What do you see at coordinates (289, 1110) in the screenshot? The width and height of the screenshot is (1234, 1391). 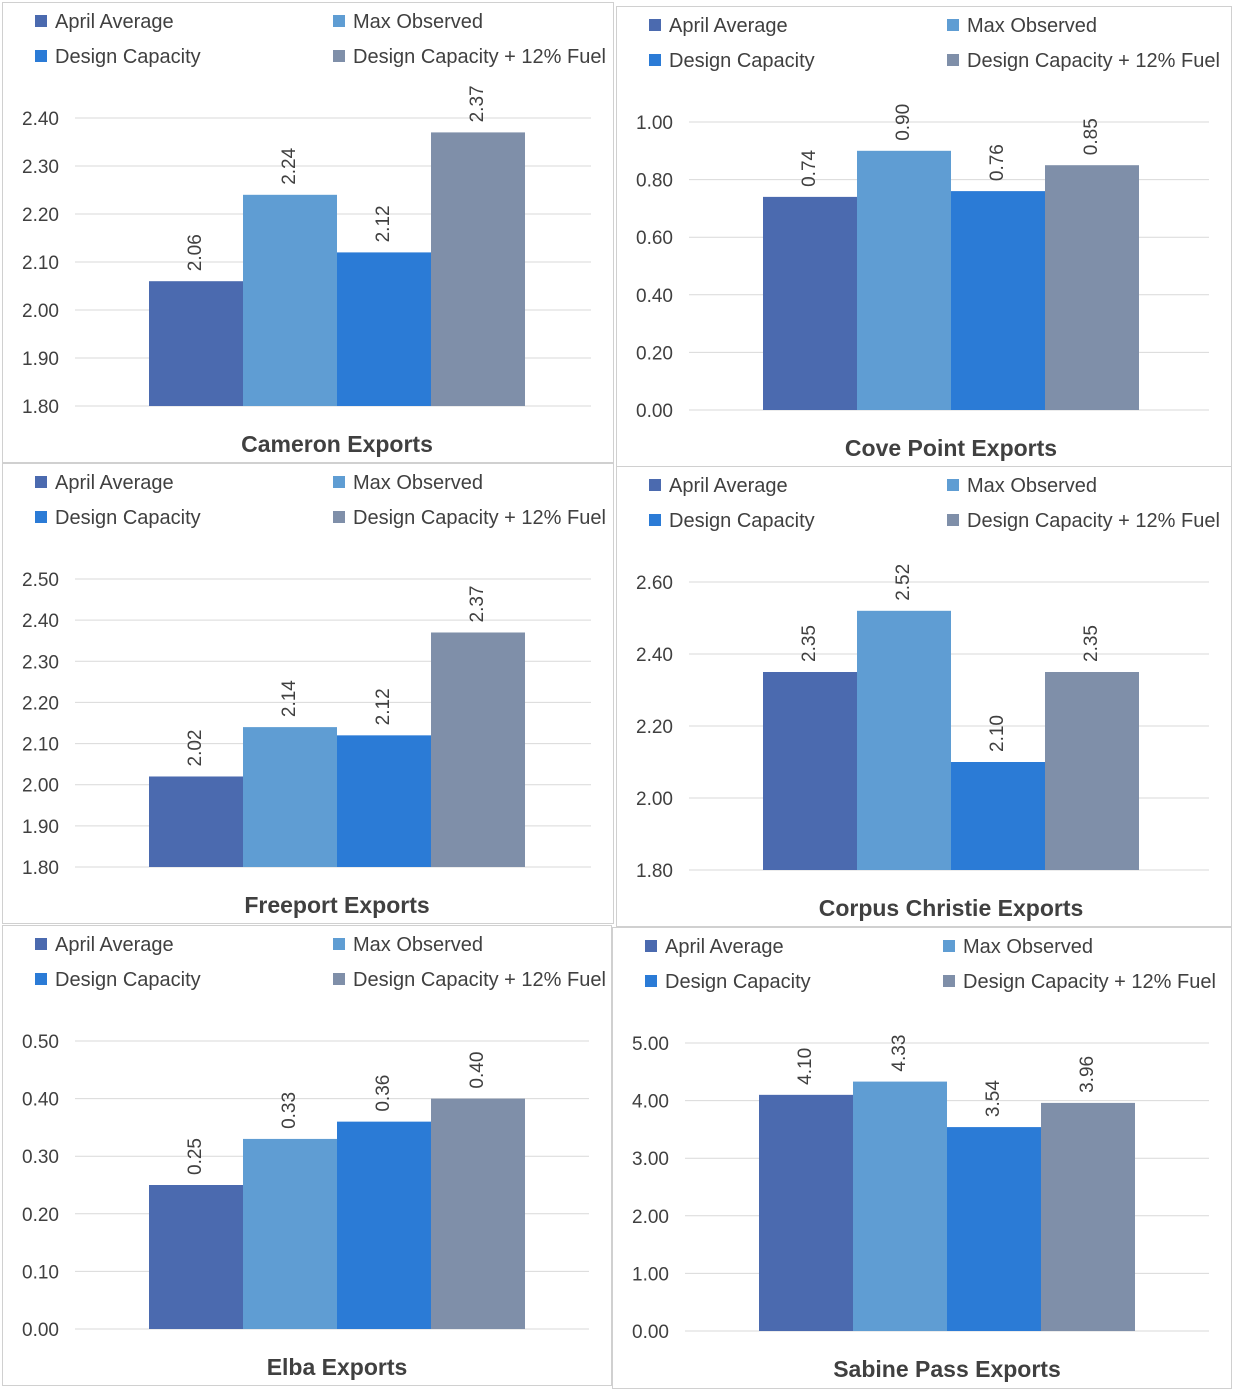 I see `data-label: 0.33` at bounding box center [289, 1110].